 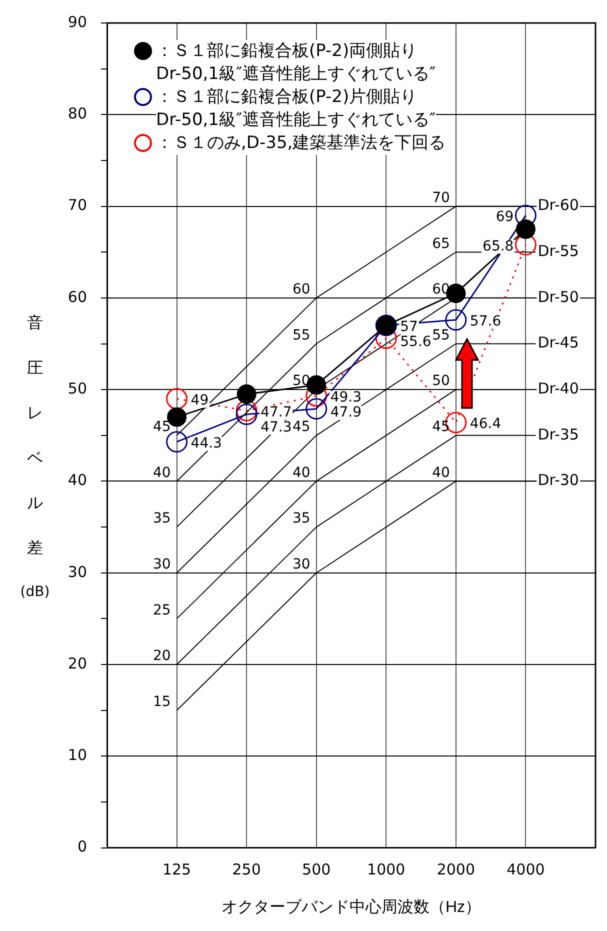 What do you see at coordinates (416, 342) in the screenshot?
I see `data-label: 55.6` at bounding box center [416, 342].